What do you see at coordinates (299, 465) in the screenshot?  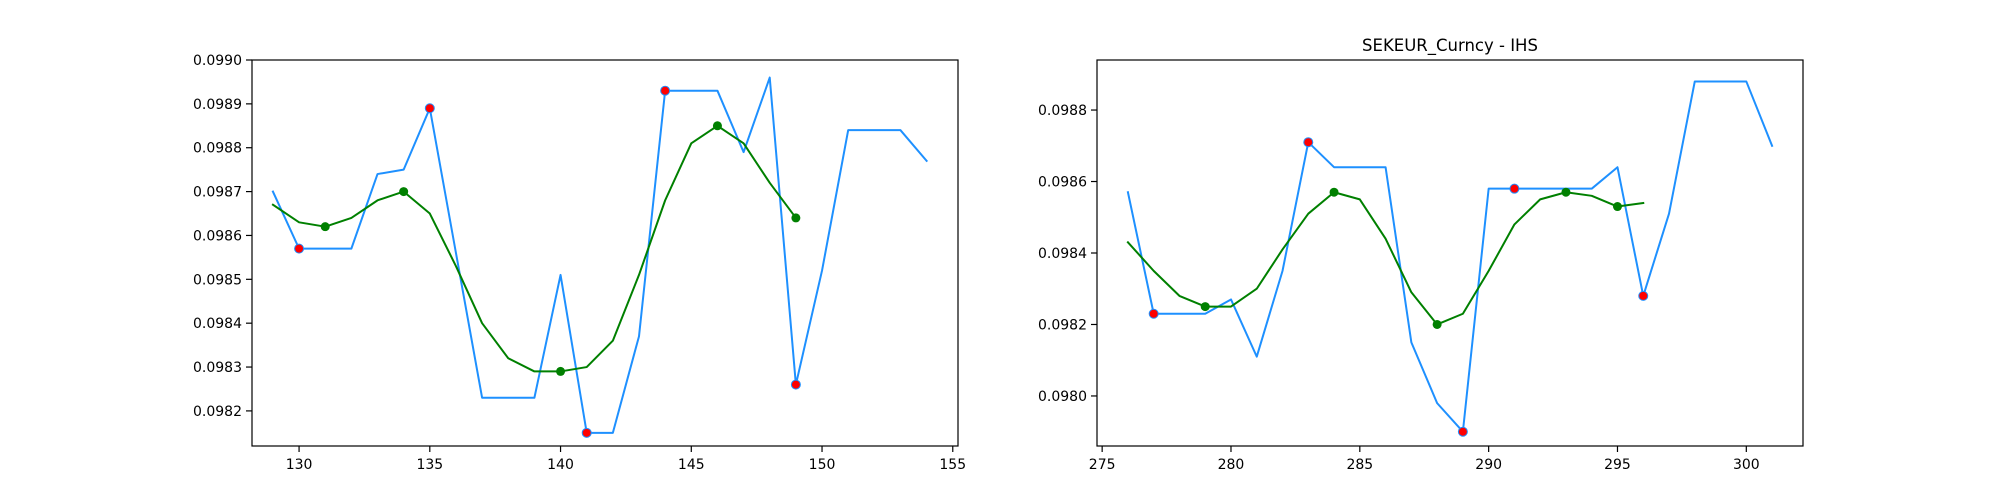 I see `x-tick-label: 130` at bounding box center [299, 465].